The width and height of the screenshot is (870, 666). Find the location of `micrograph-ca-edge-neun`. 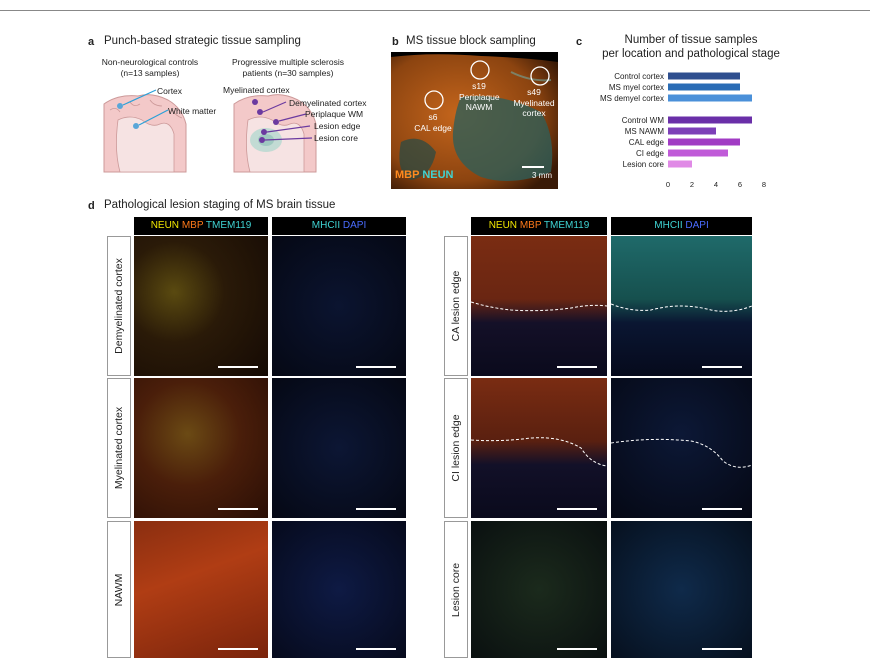

micrograph-ca-edge-neun is located at coordinates (539, 306).